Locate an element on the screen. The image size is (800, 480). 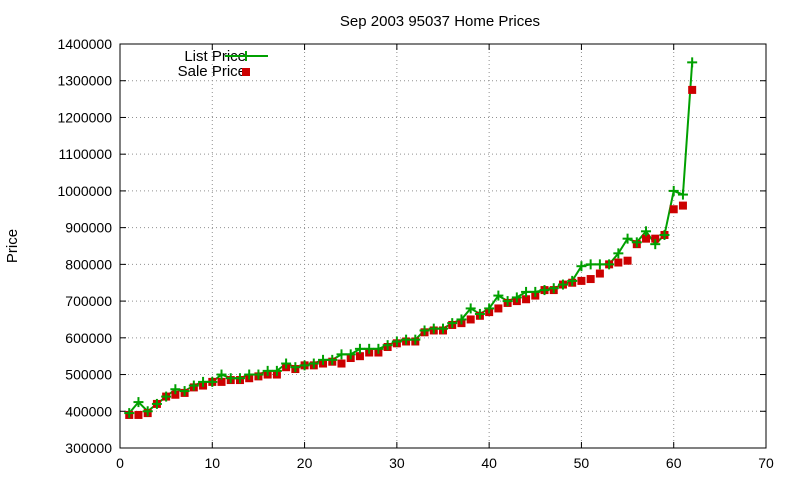
x-tick-label: 50 is located at coordinates (582, 463).